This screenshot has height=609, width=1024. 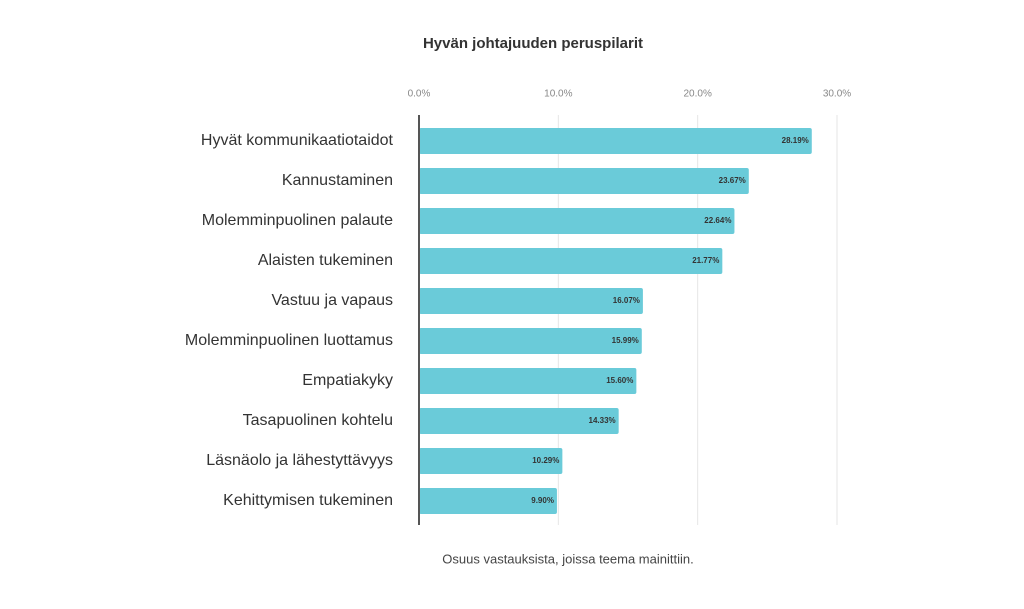 What do you see at coordinates (533, 43) in the screenshot?
I see `chart-title: Hyvän johtajuuden peruspilarit` at bounding box center [533, 43].